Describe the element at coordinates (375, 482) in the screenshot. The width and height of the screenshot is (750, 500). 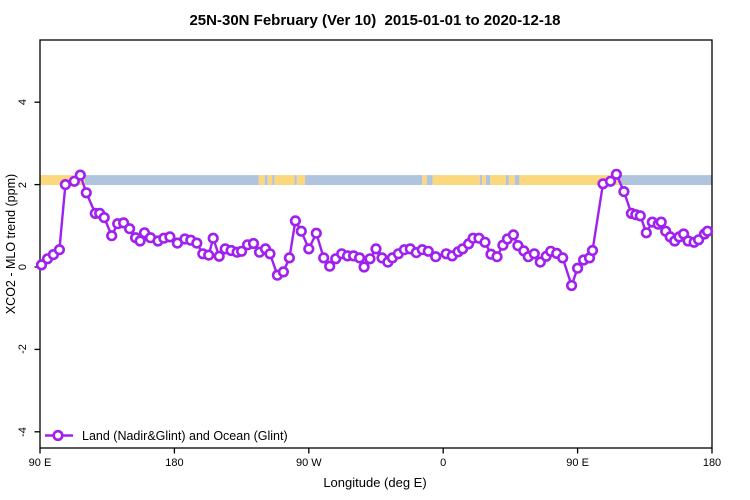
I see `x-axis-title: Longitude (deg E)` at that location.